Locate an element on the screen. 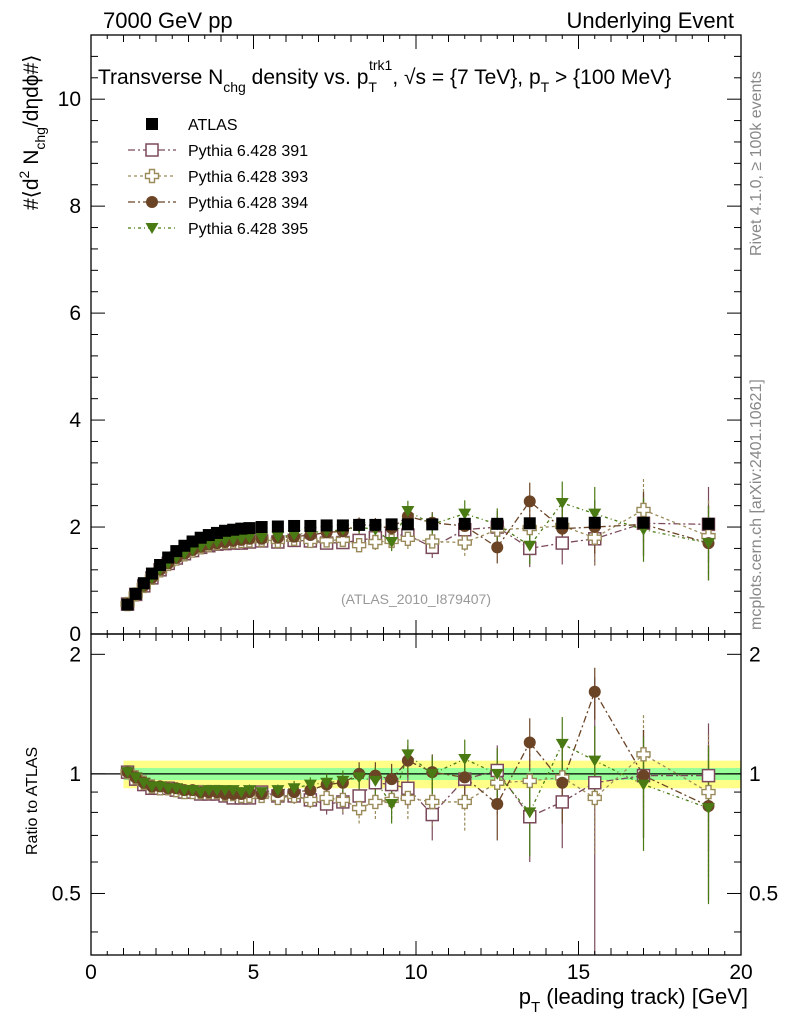 This screenshot has width=786, height=1024. ratio-y-tick-label: 0.5 is located at coordinates (66, 893).